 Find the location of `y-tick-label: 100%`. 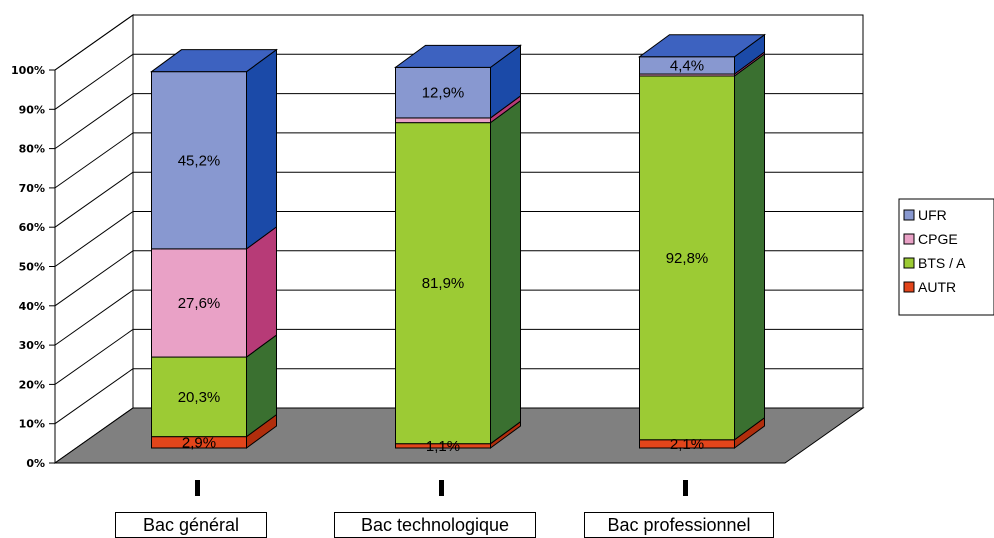

y-tick-label: 100% is located at coordinates (28, 70).